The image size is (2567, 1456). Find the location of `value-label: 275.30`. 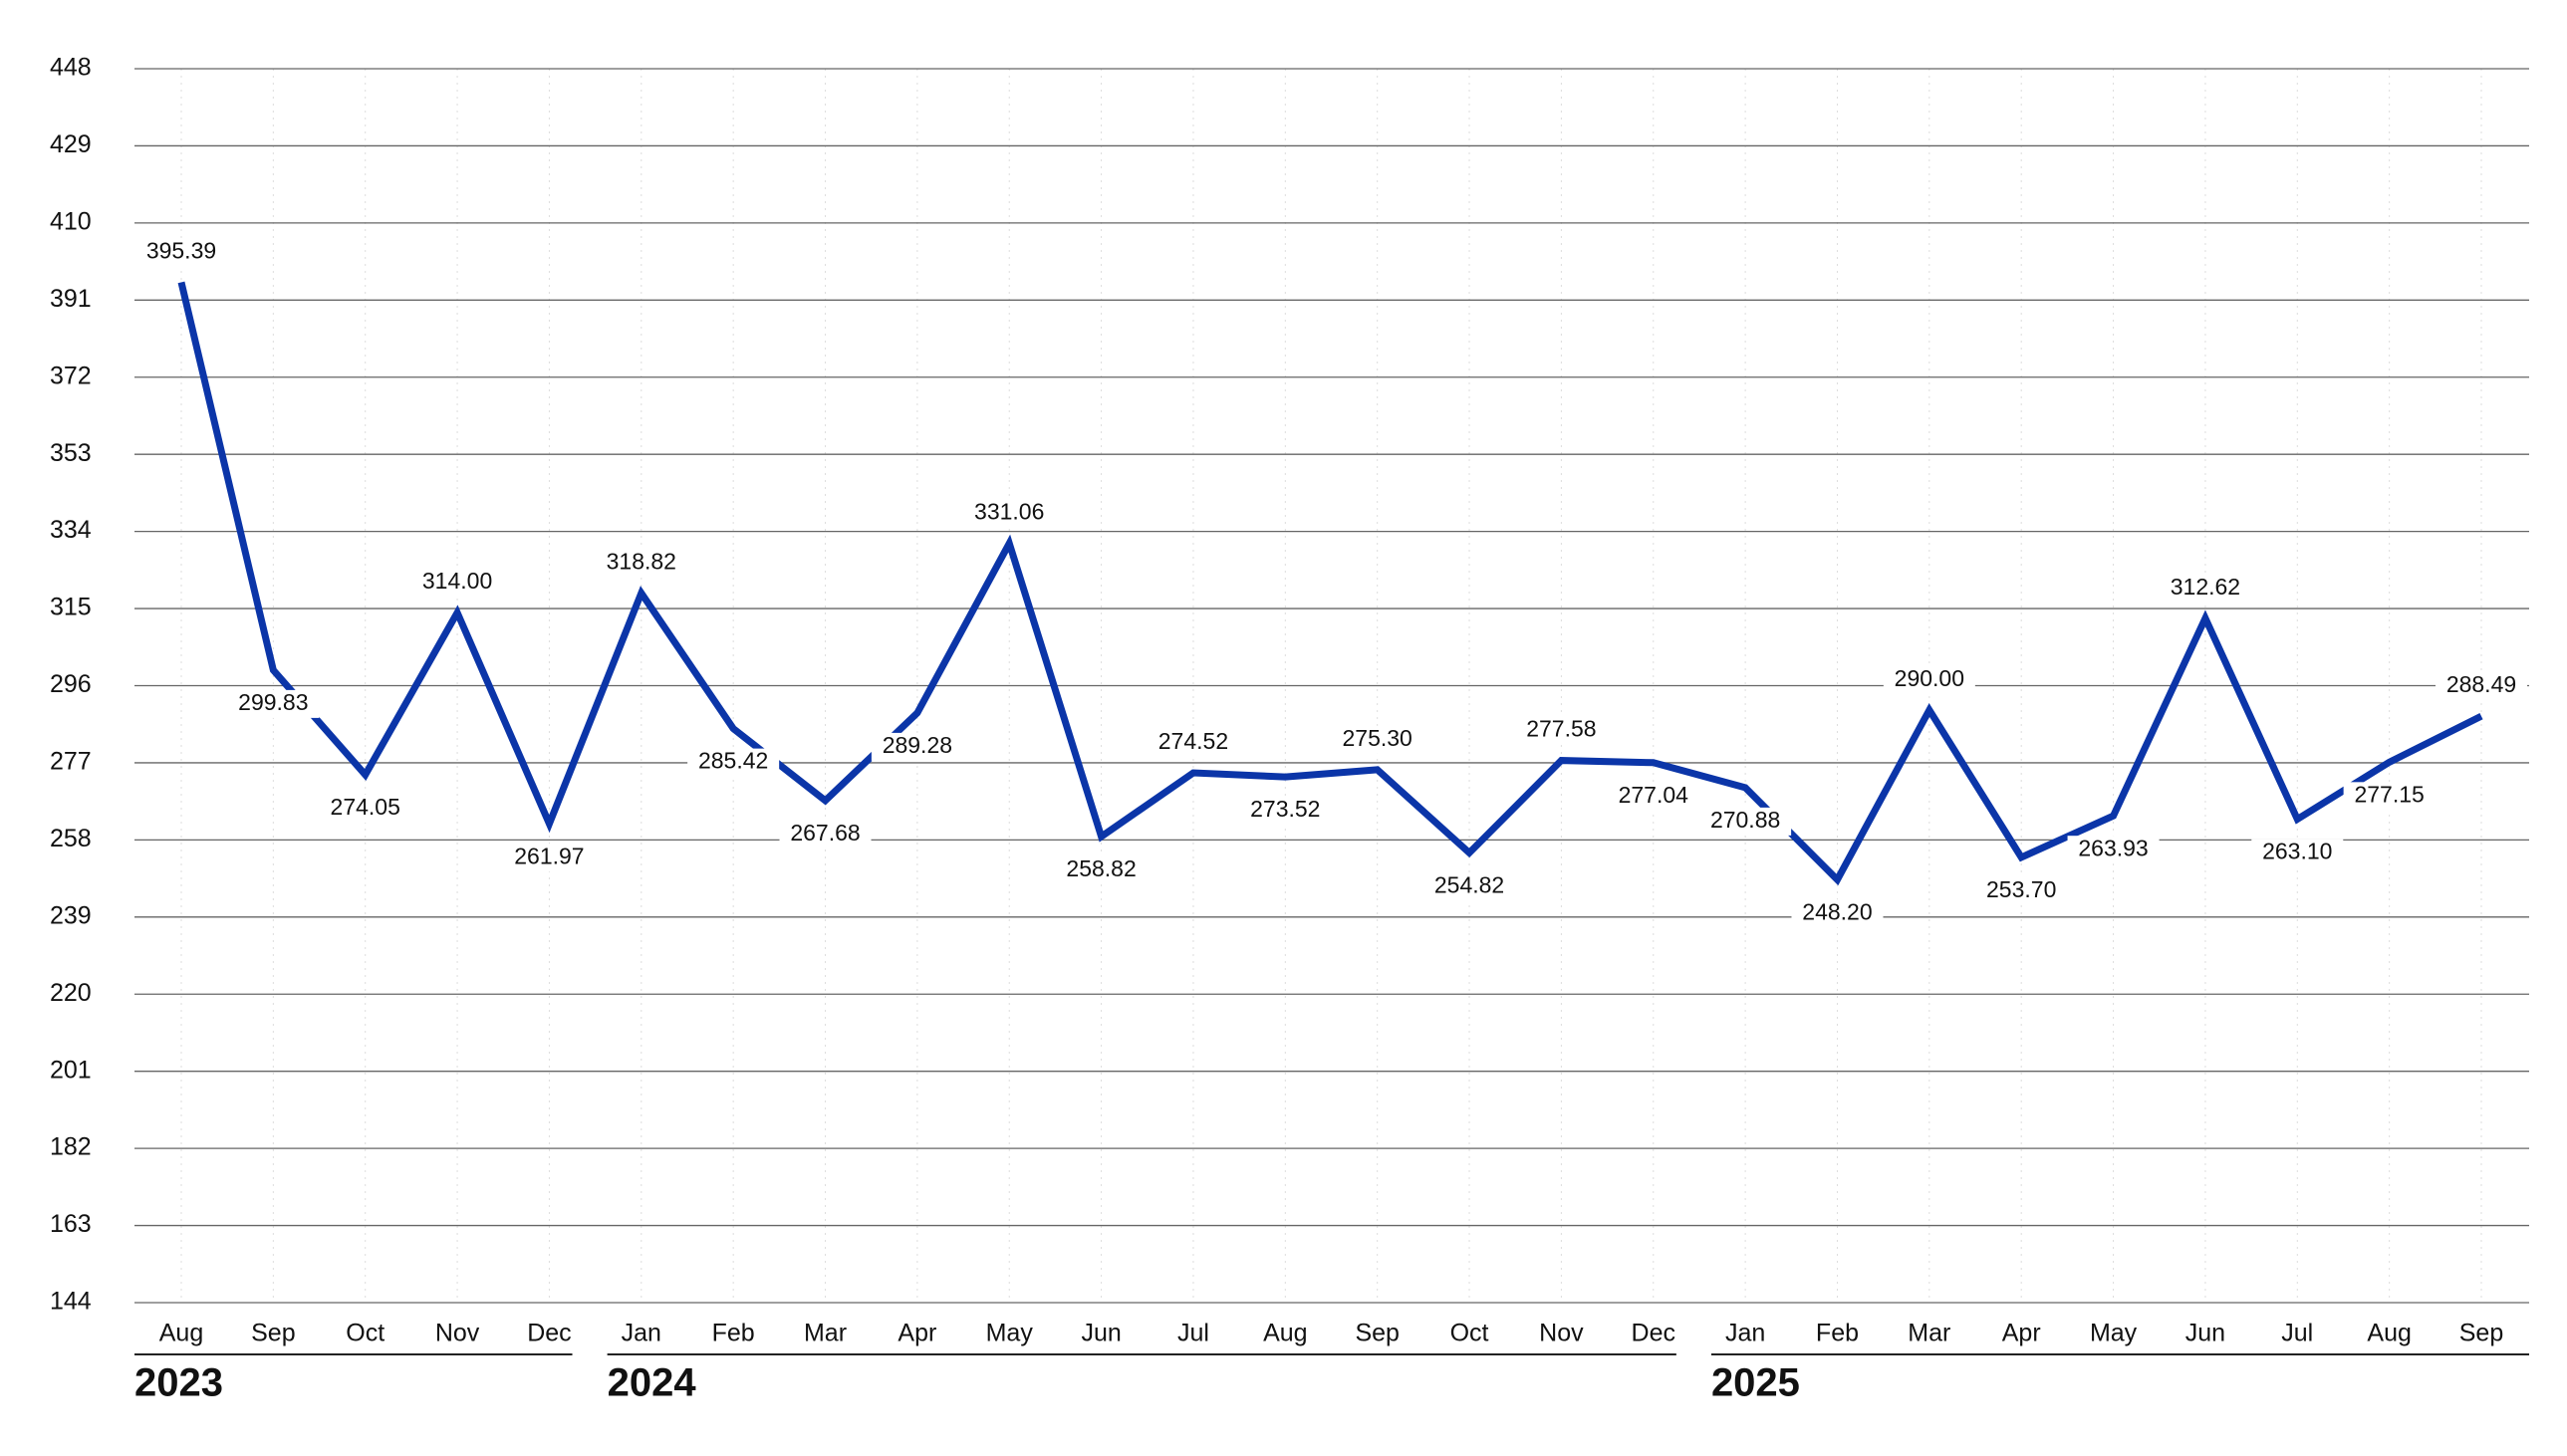

value-label: 275.30 is located at coordinates (1377, 738).